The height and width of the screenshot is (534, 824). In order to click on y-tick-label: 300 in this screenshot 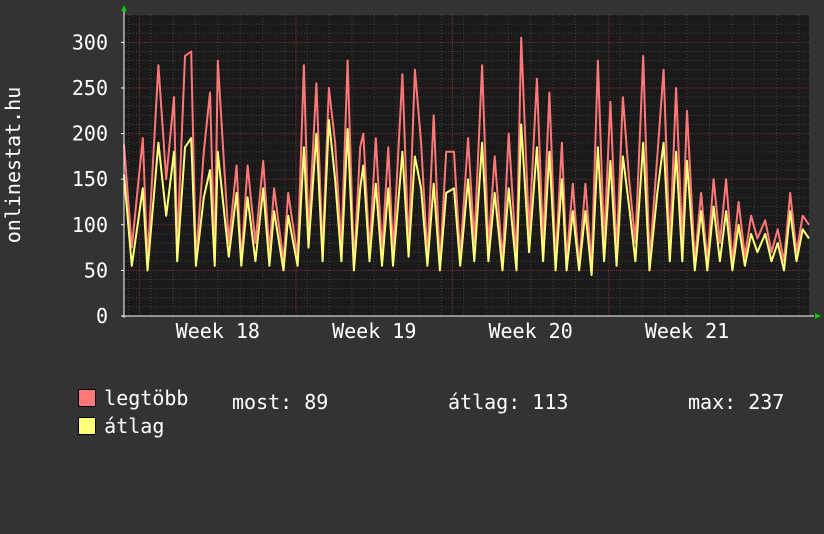, I will do `click(90, 42)`.